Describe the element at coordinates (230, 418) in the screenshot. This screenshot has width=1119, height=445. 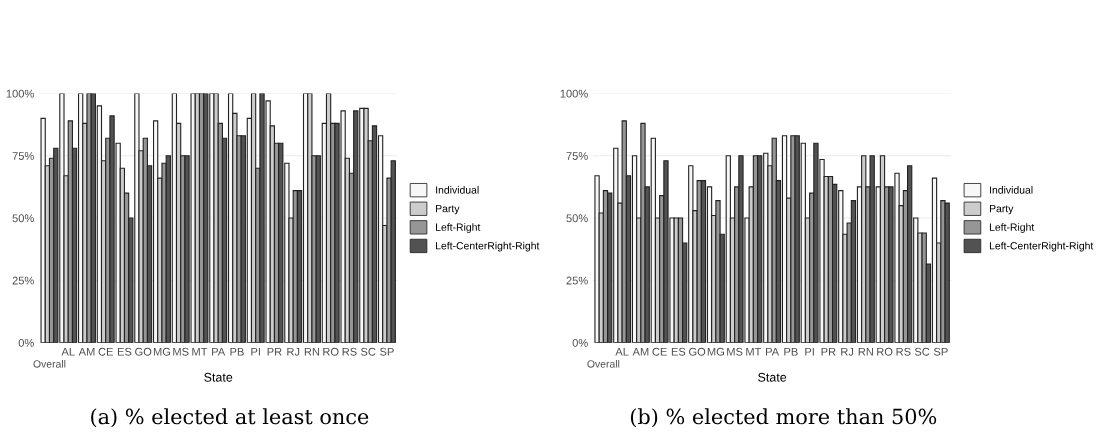
I see `text: (a) % elected at least once` at that location.